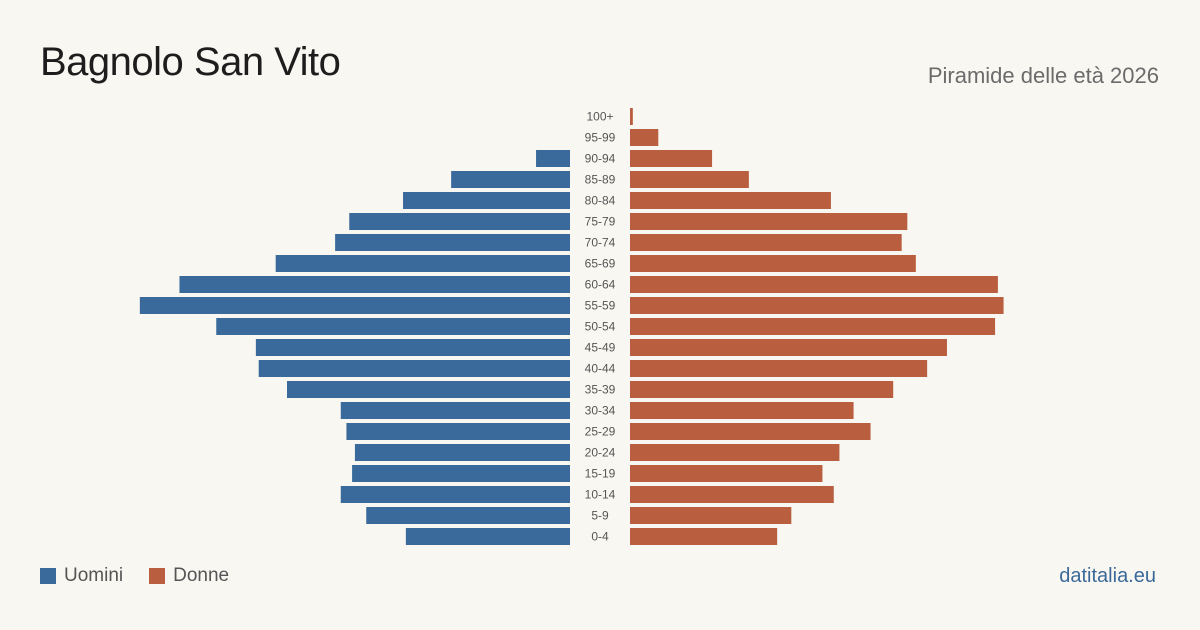 The image size is (1200, 630). I want to click on age-label-40-44: 40-44, so click(600, 369).